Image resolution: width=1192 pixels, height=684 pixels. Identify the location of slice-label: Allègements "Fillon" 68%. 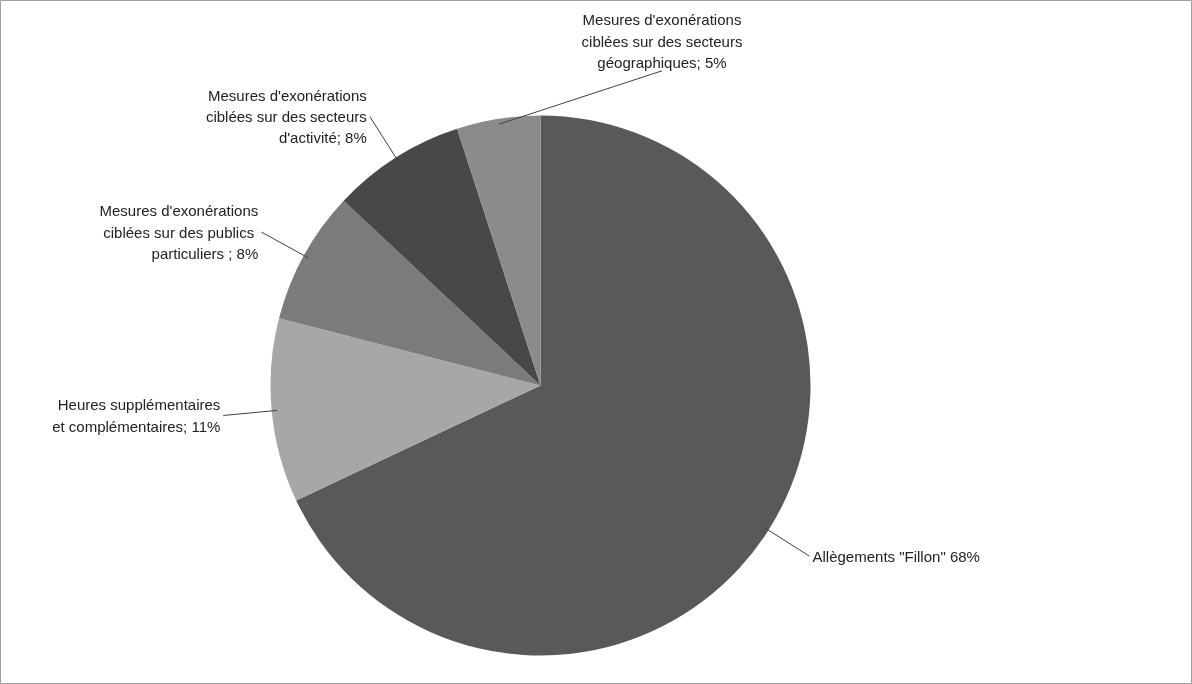
(896, 556).